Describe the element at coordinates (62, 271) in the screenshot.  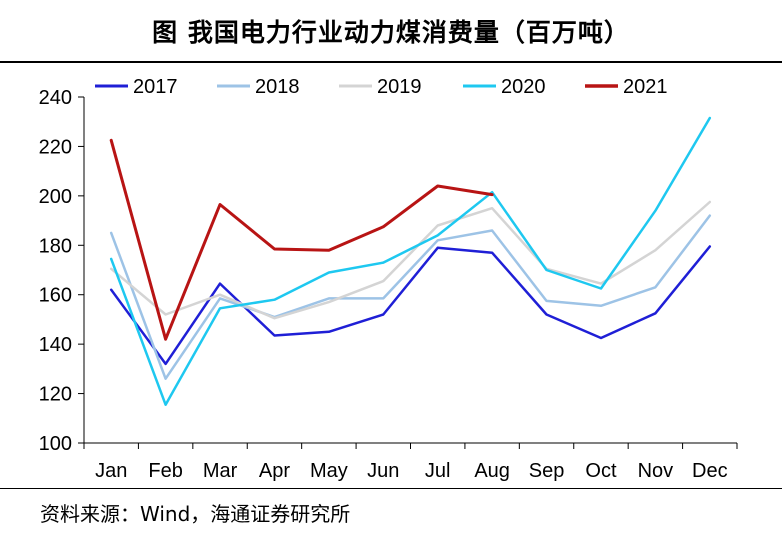
I see `y-axis: 100 120 140 160 180 200 220 240` at that location.